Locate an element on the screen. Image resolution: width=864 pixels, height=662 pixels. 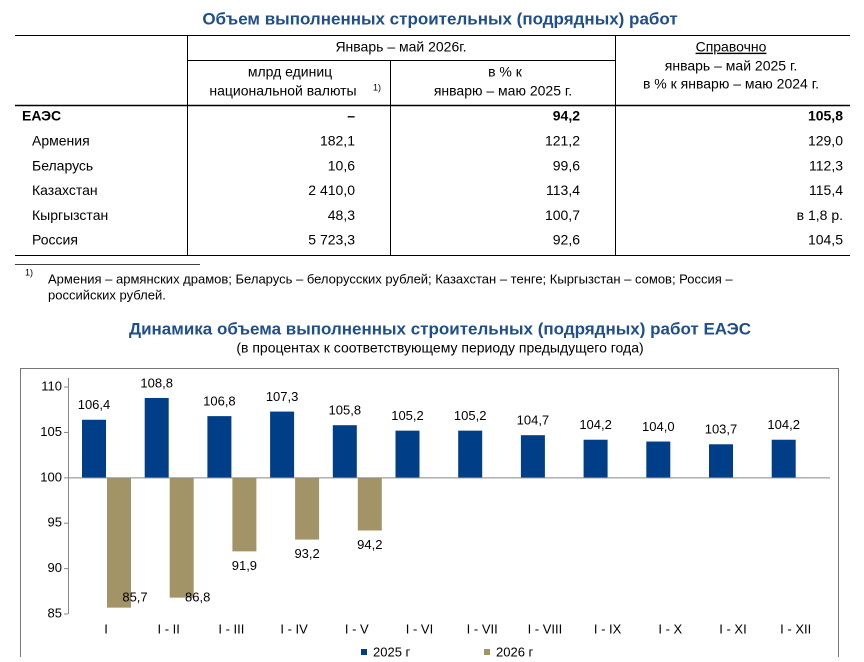
cell: 48,3 is located at coordinates (341, 215).